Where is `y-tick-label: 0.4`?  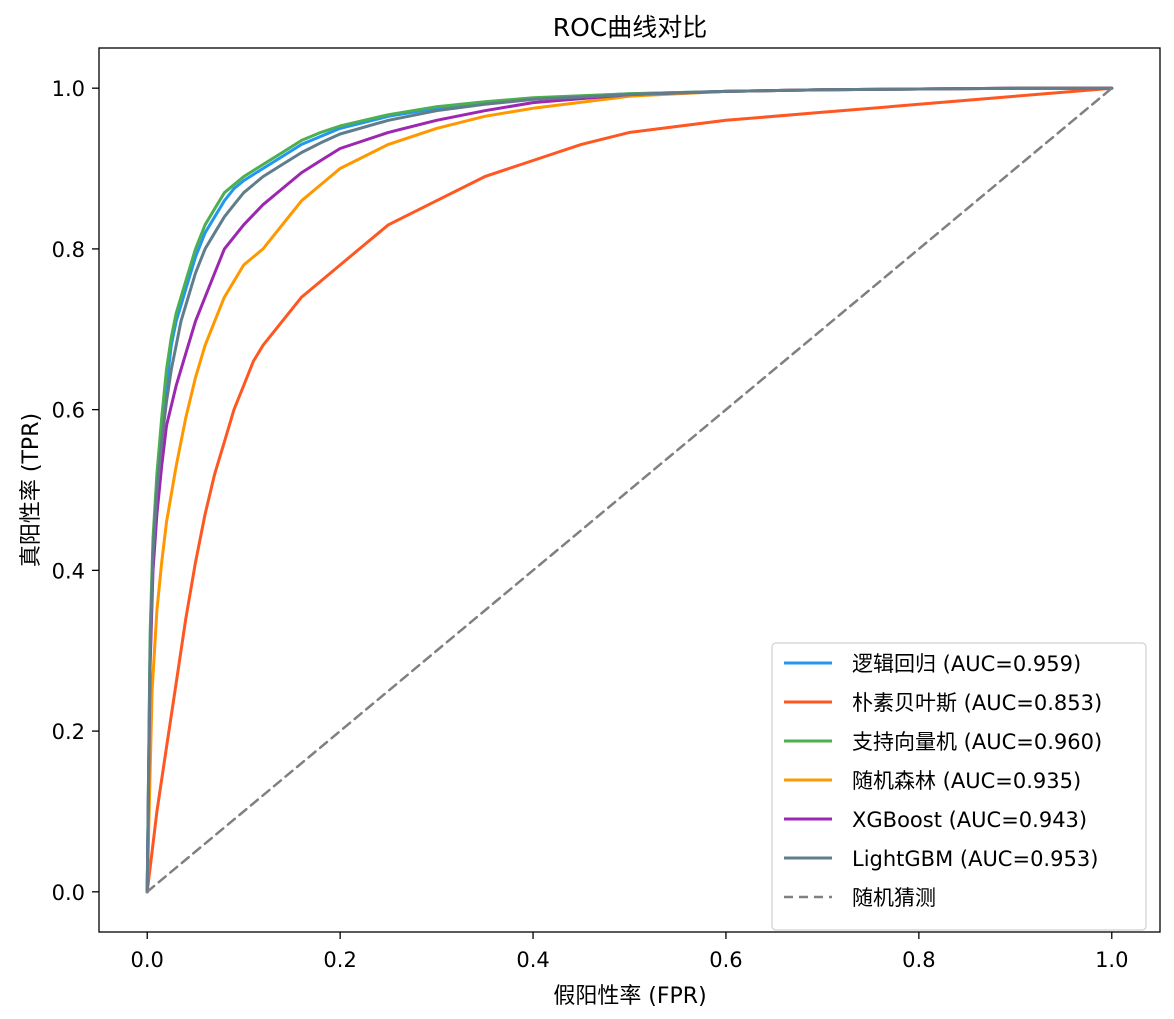 y-tick-label: 0.4 is located at coordinates (68, 571).